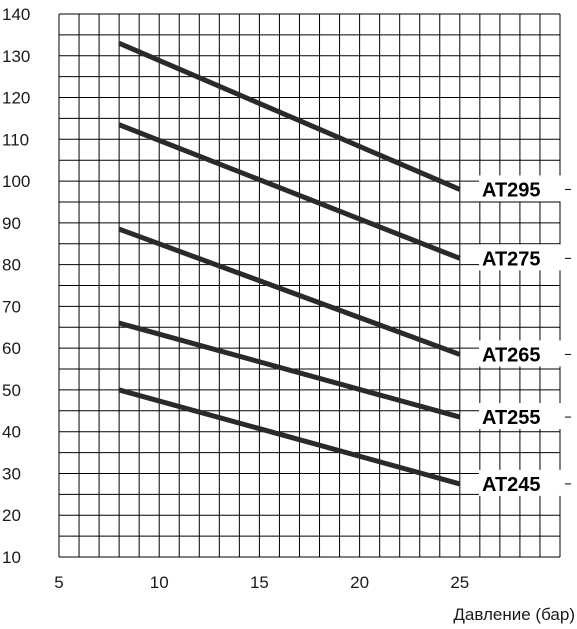 The width and height of the screenshot is (577, 629). Describe the element at coordinates (459, 582) in the screenshot. I see `x-tick-label: 25` at that location.